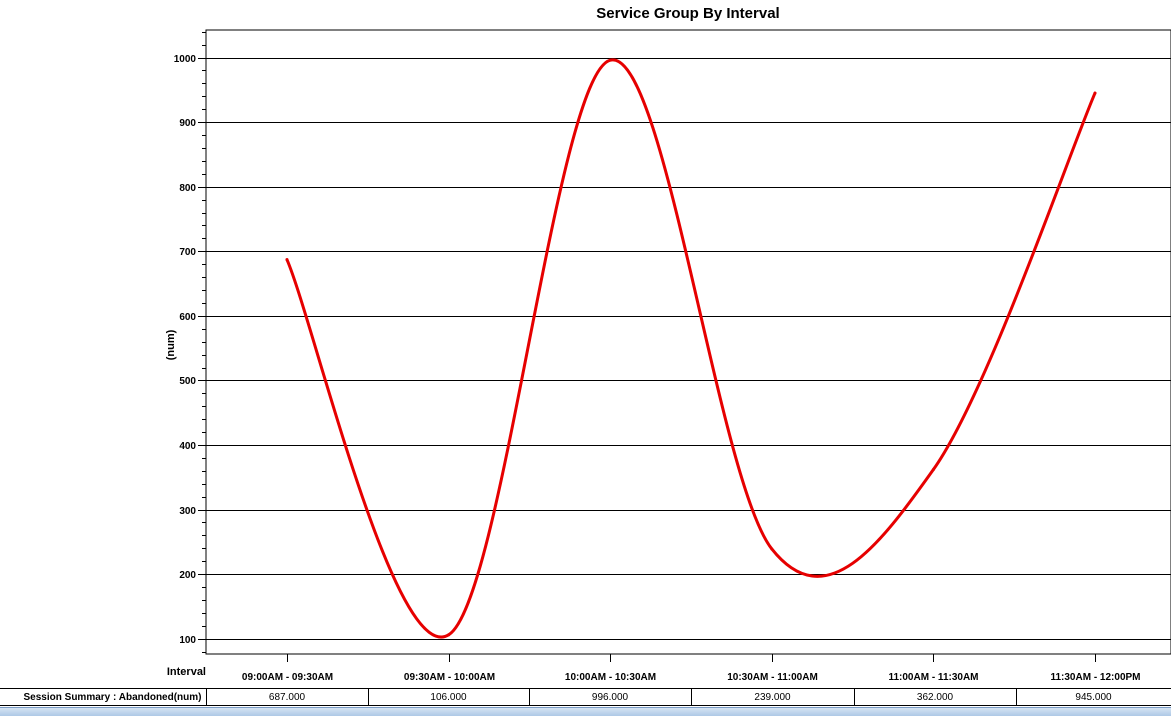 The width and height of the screenshot is (1171, 716). What do you see at coordinates (187, 252) in the screenshot?
I see `y-tick-label: 700` at bounding box center [187, 252].